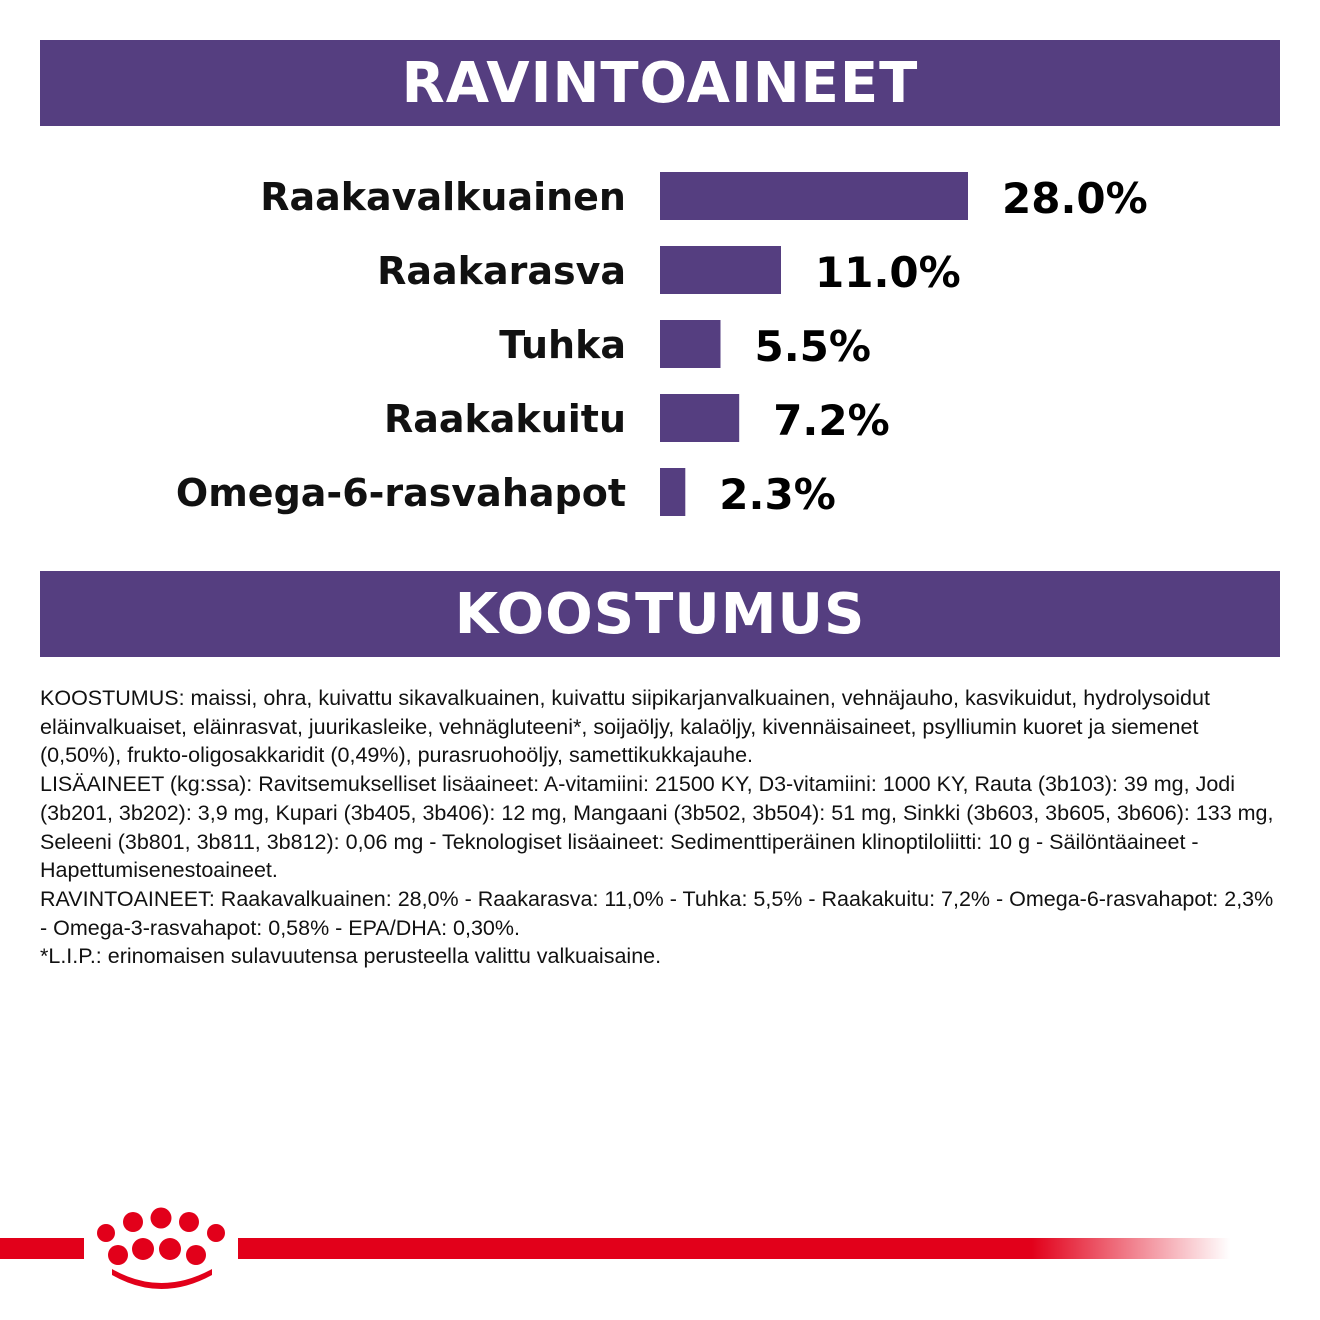 The image size is (1320, 1320). Describe the element at coordinates (401, 493) in the screenshot. I see `category-label: Omega-6-rasvahapot` at that location.